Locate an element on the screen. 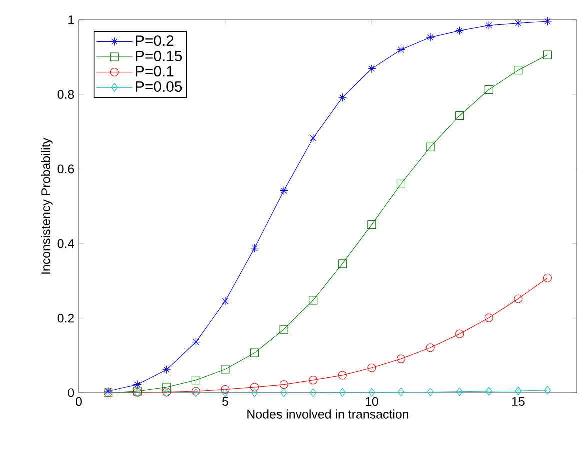 The image size is (579, 449). y-tick-label: 1 is located at coordinates (71, 20).